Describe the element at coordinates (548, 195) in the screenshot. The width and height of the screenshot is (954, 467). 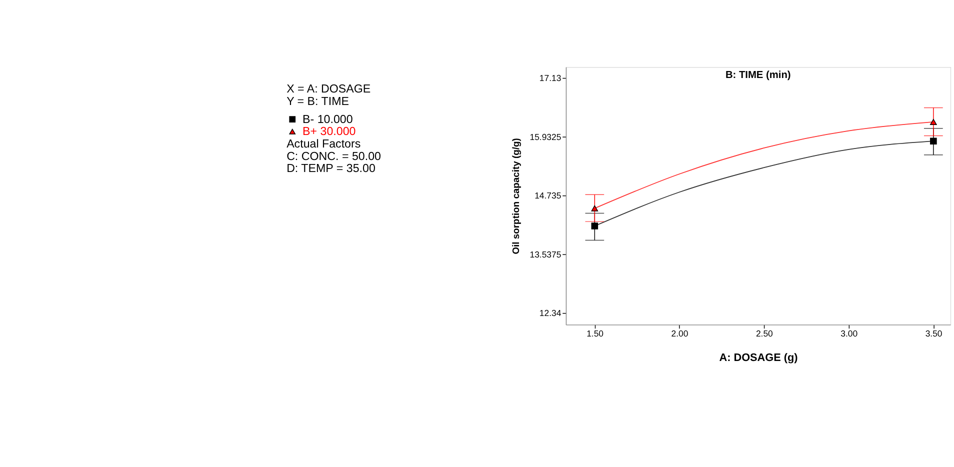
I see `y-tick-label: 14.735` at that location.